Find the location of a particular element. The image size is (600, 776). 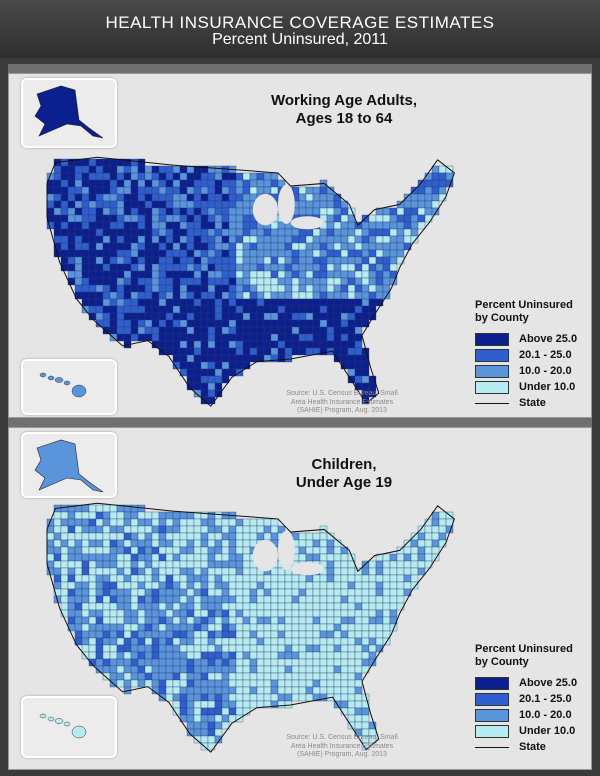

hawaii-shape is located at coordinates (63, 385).